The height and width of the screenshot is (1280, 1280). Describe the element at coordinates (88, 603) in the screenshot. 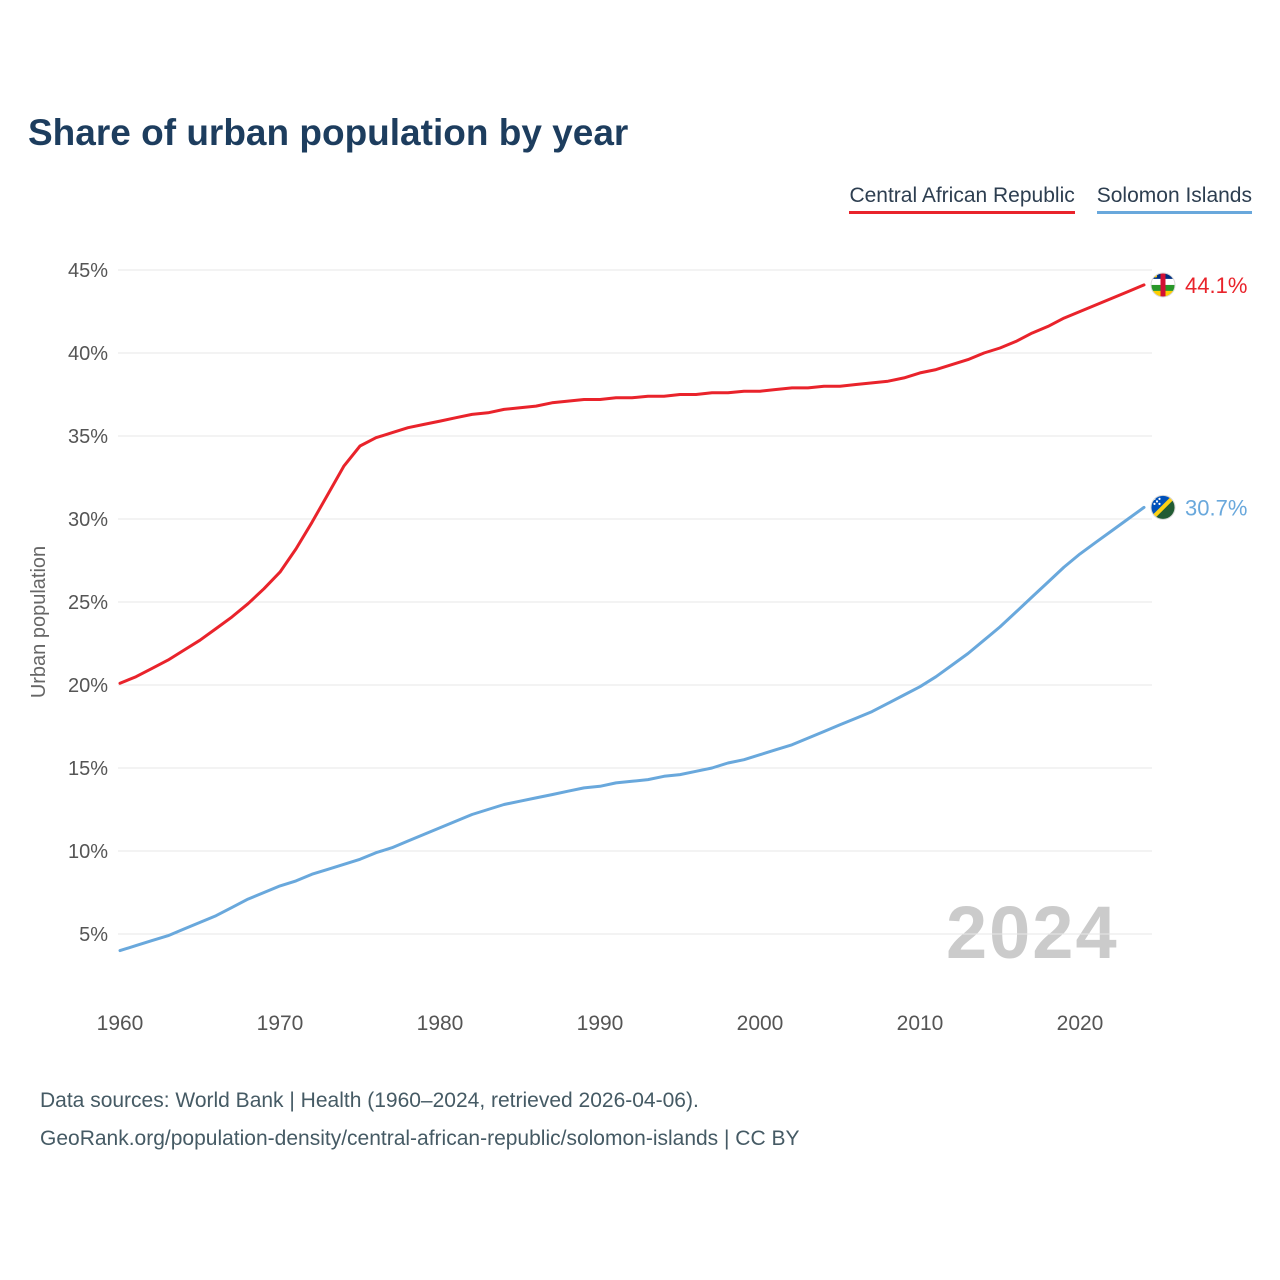

I see `y-tick-label: 25%` at that location.